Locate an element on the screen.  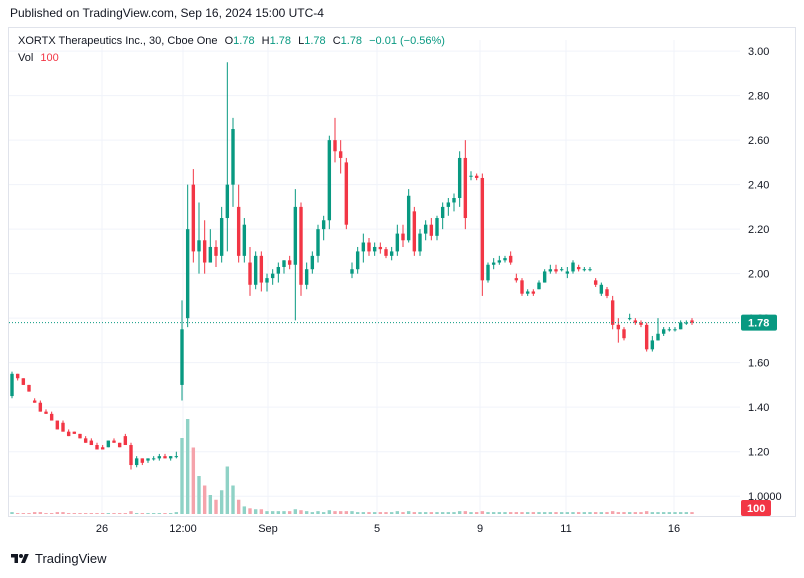
time-tick-label: 9 is located at coordinates (480, 529).